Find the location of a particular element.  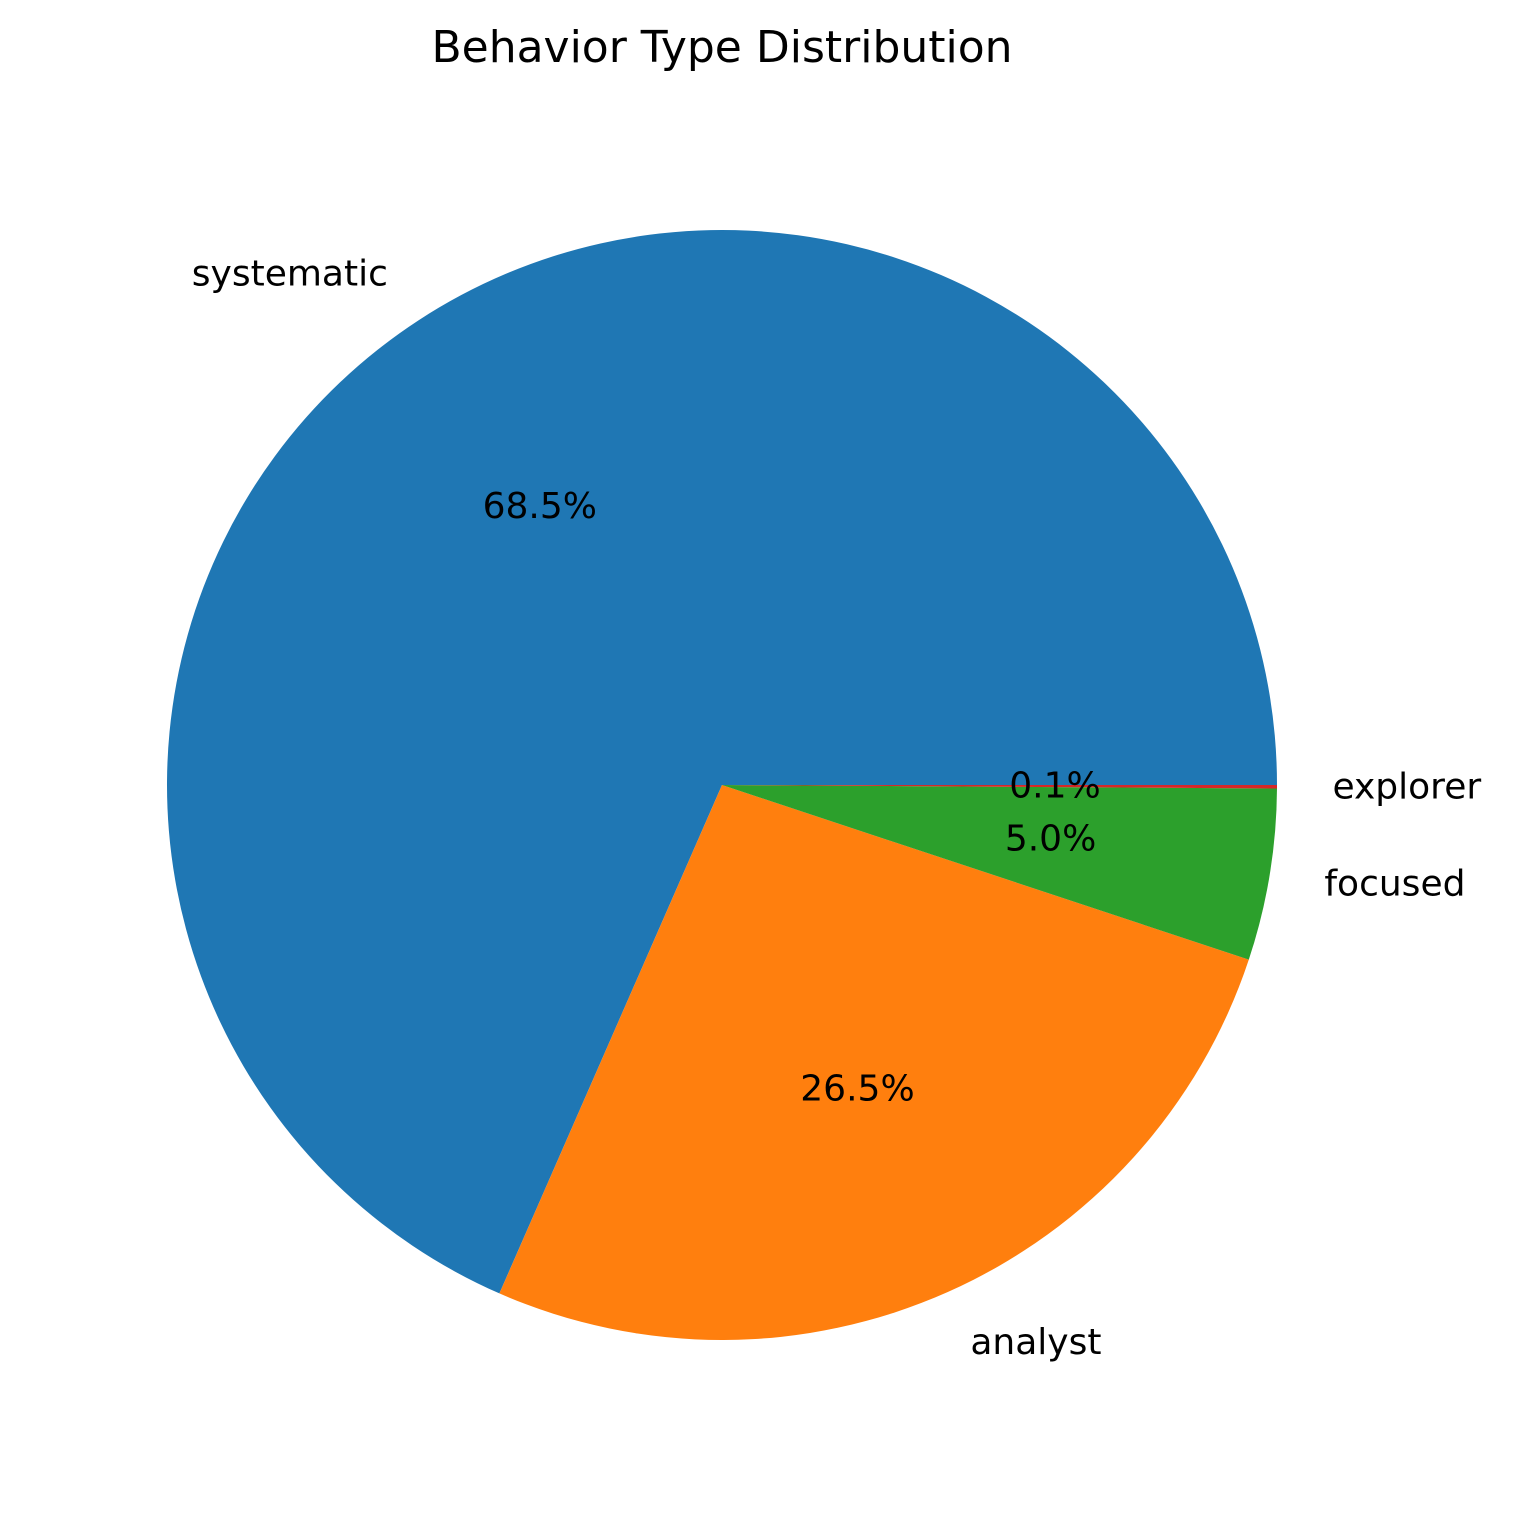

pie-category-label-explorer: explorer is located at coordinates (1406, 786).